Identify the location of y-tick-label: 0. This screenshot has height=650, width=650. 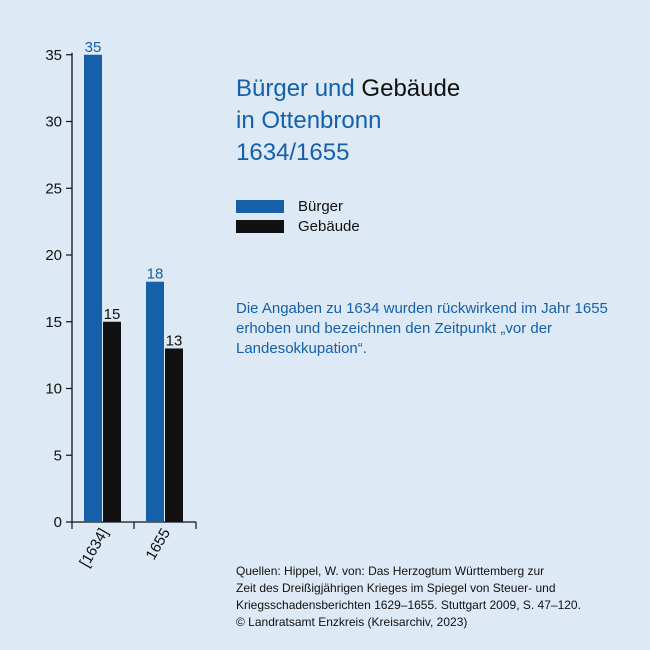
(58, 522).